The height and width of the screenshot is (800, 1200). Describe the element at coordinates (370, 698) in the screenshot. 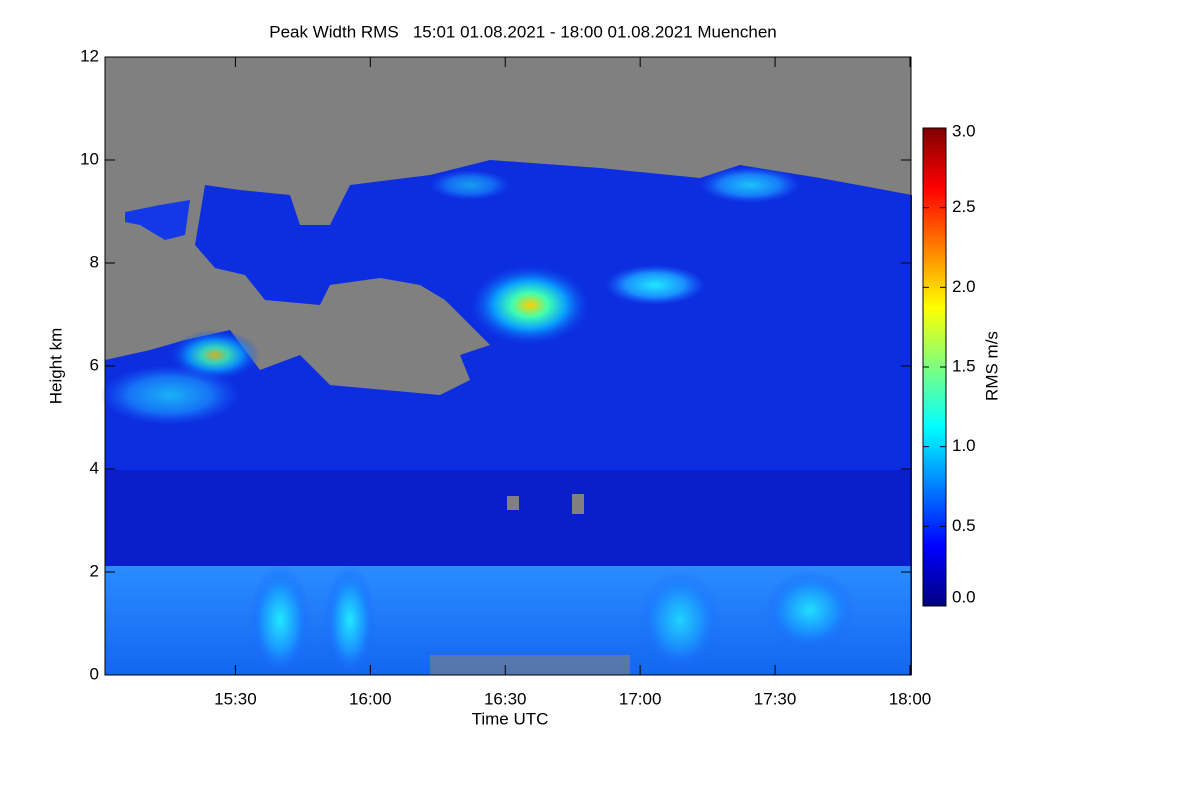

I see `x-tick-label: 16:00` at that location.